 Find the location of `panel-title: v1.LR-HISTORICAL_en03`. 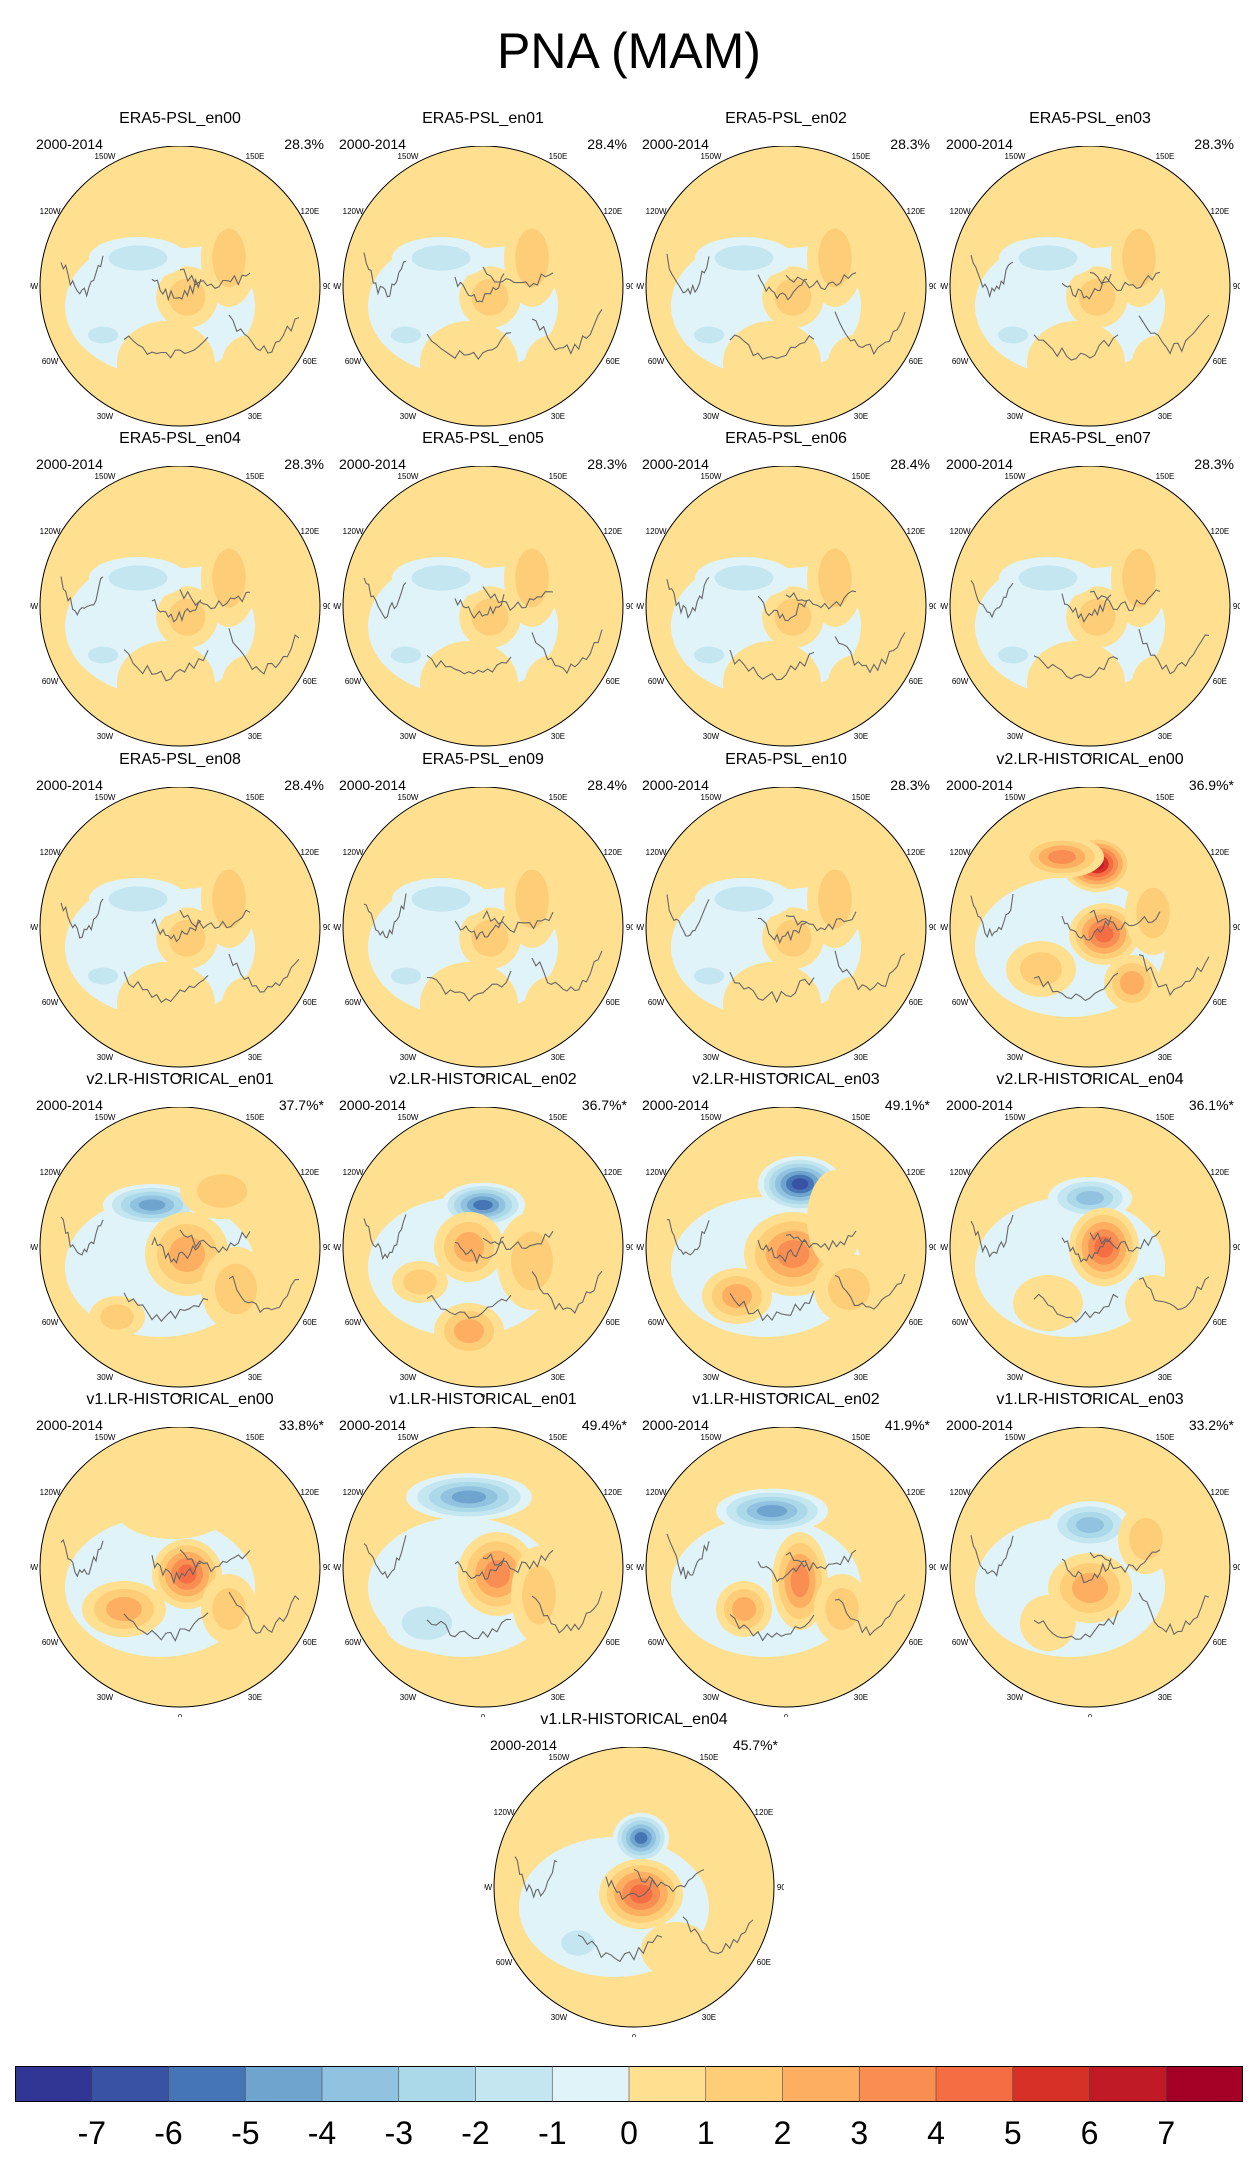

panel-title: v1.LR-HISTORICAL_en03 is located at coordinates (1090, 1399).